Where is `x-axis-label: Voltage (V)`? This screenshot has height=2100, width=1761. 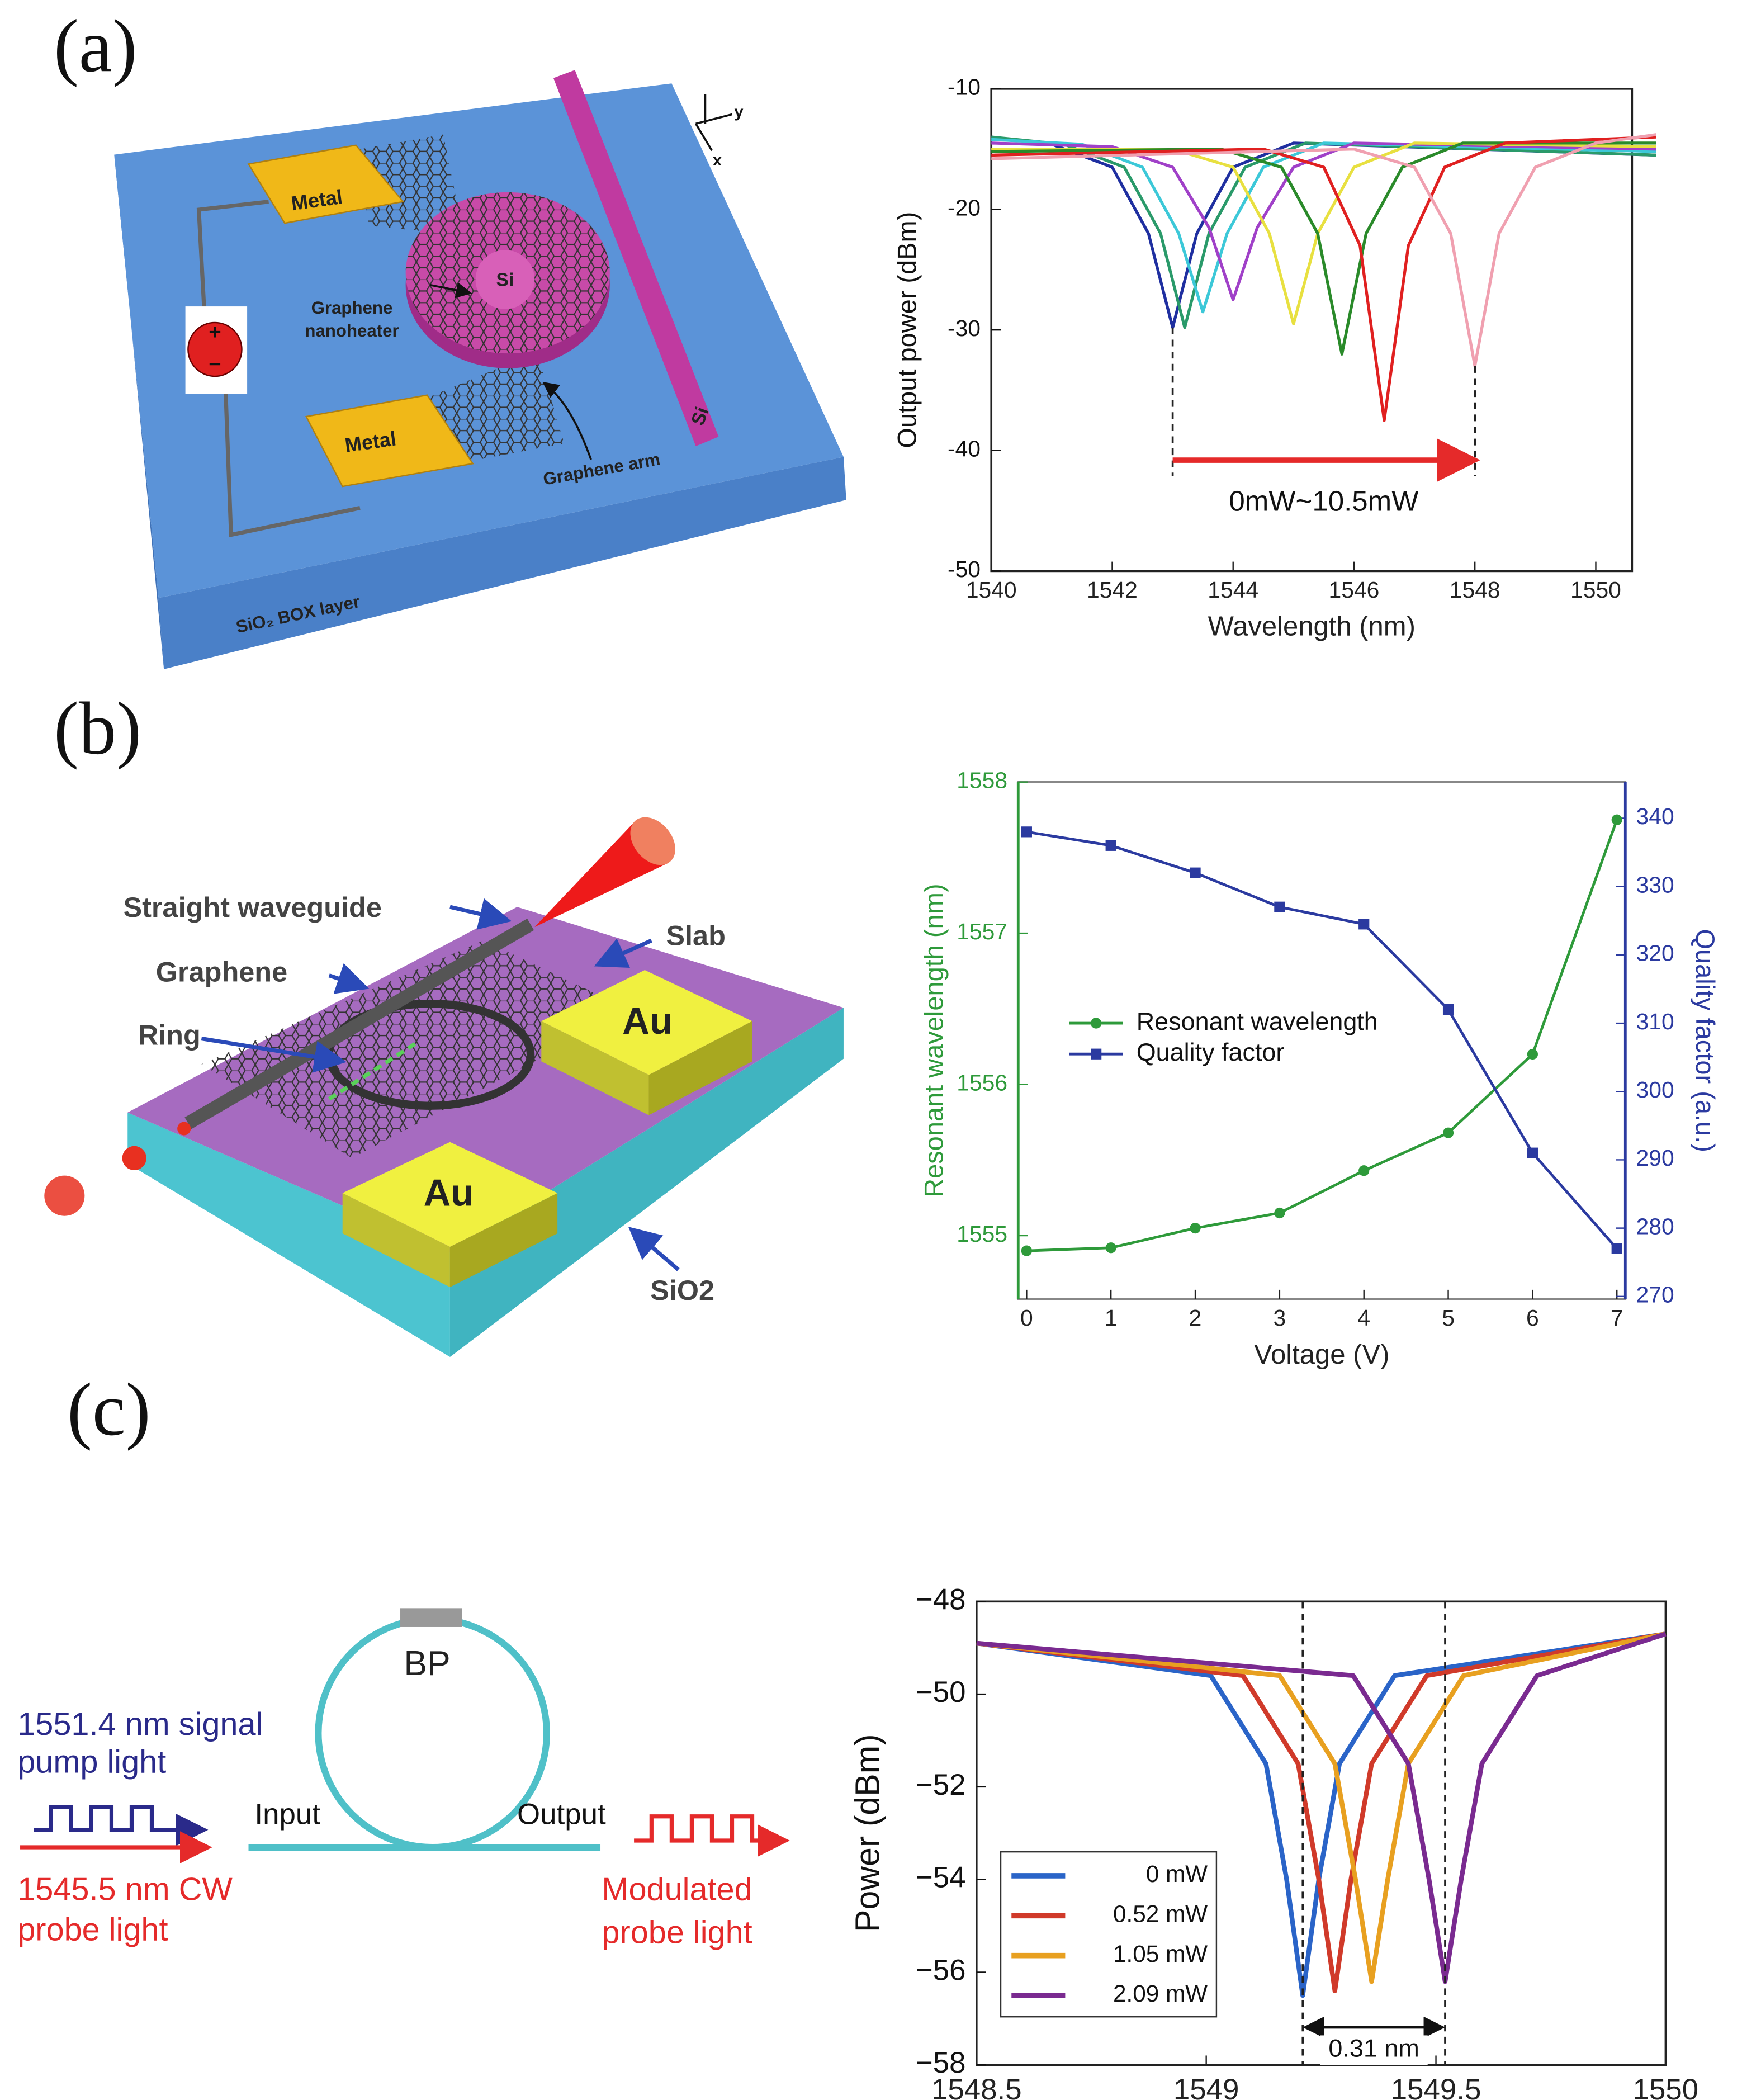 x-axis-label: Voltage (V) is located at coordinates (1321, 1355).